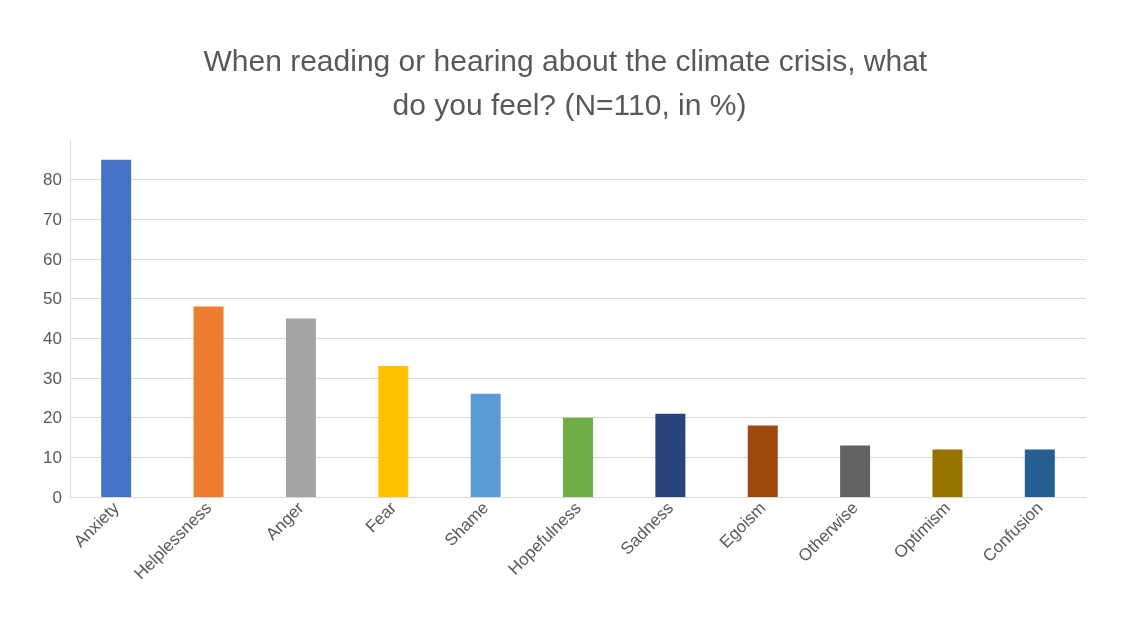  I want to click on y-tick-label: 20, so click(52, 418).